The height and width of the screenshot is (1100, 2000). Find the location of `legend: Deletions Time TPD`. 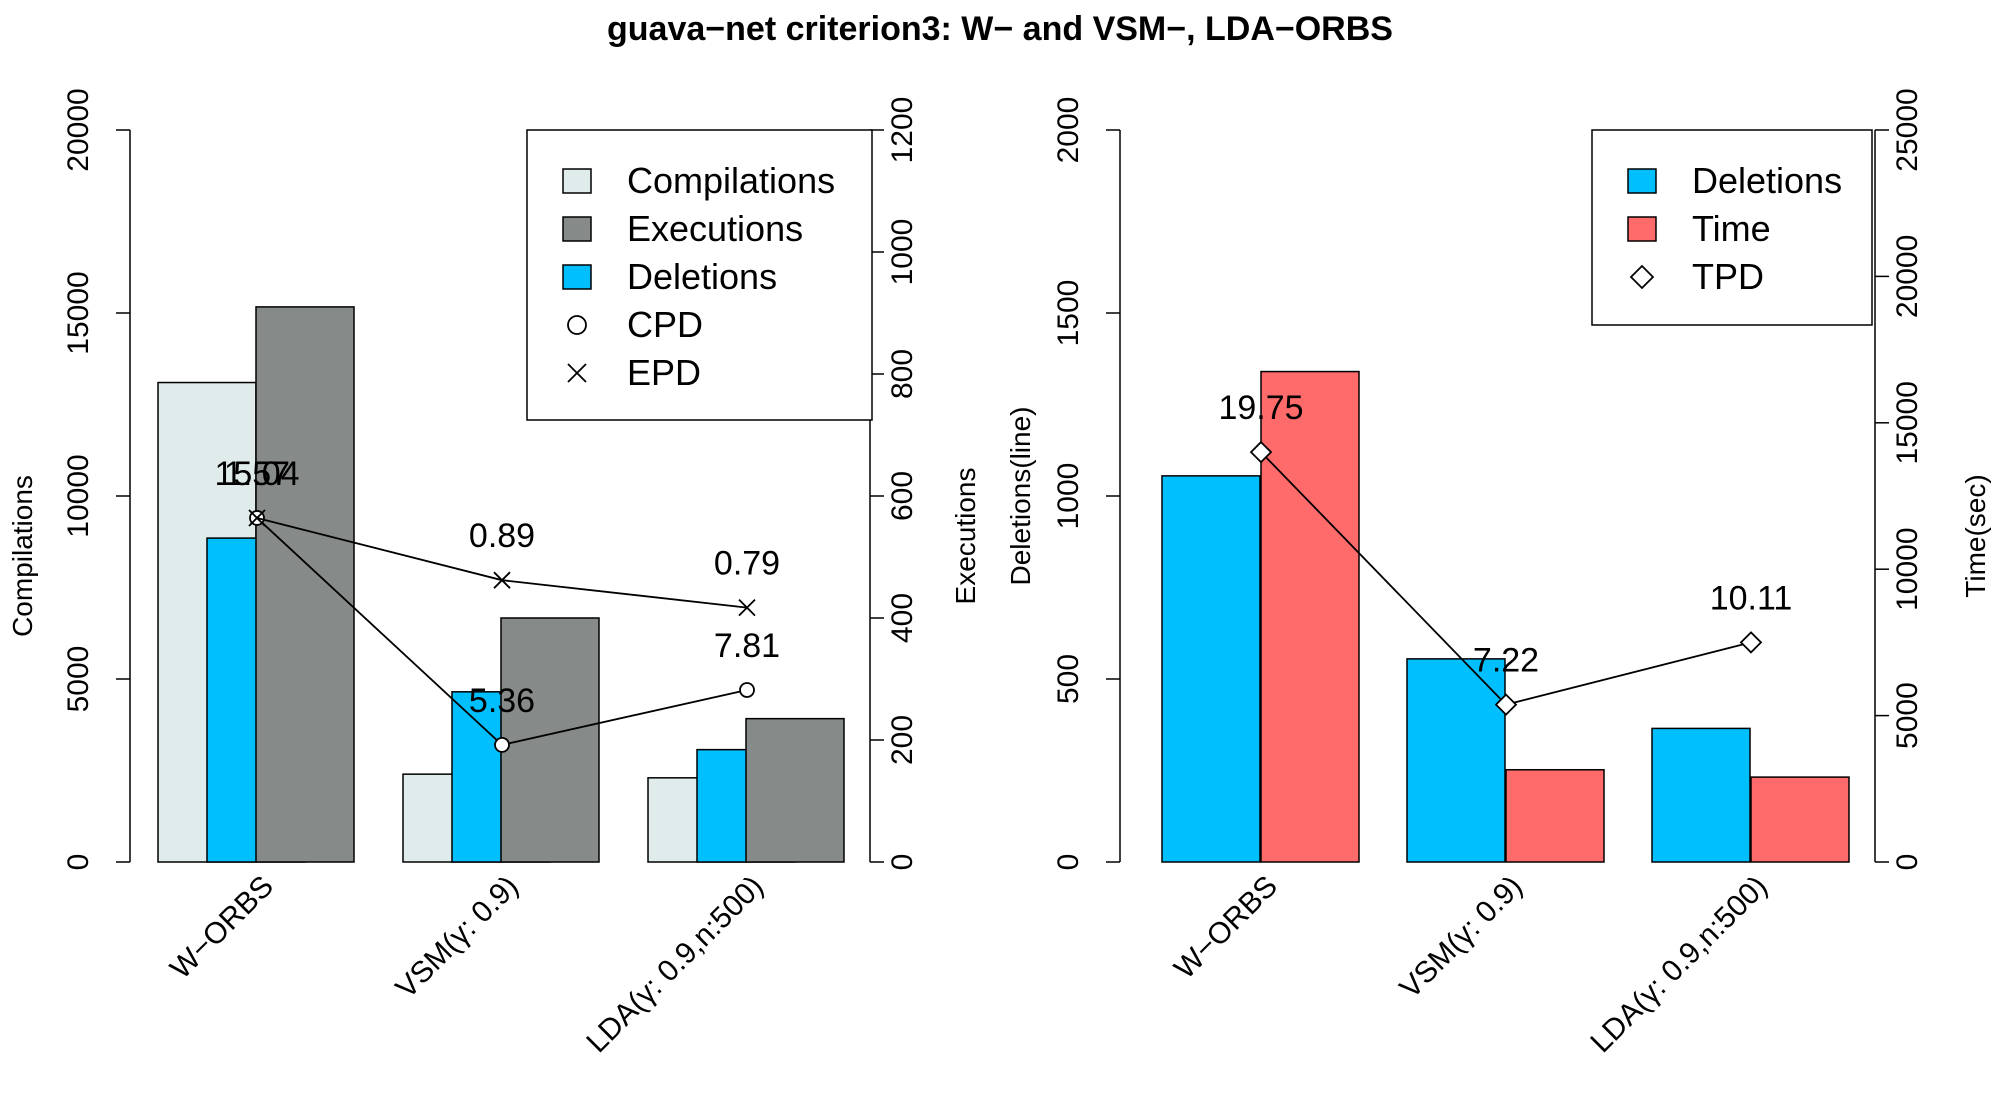

legend: Deletions Time TPD is located at coordinates (1732, 227).